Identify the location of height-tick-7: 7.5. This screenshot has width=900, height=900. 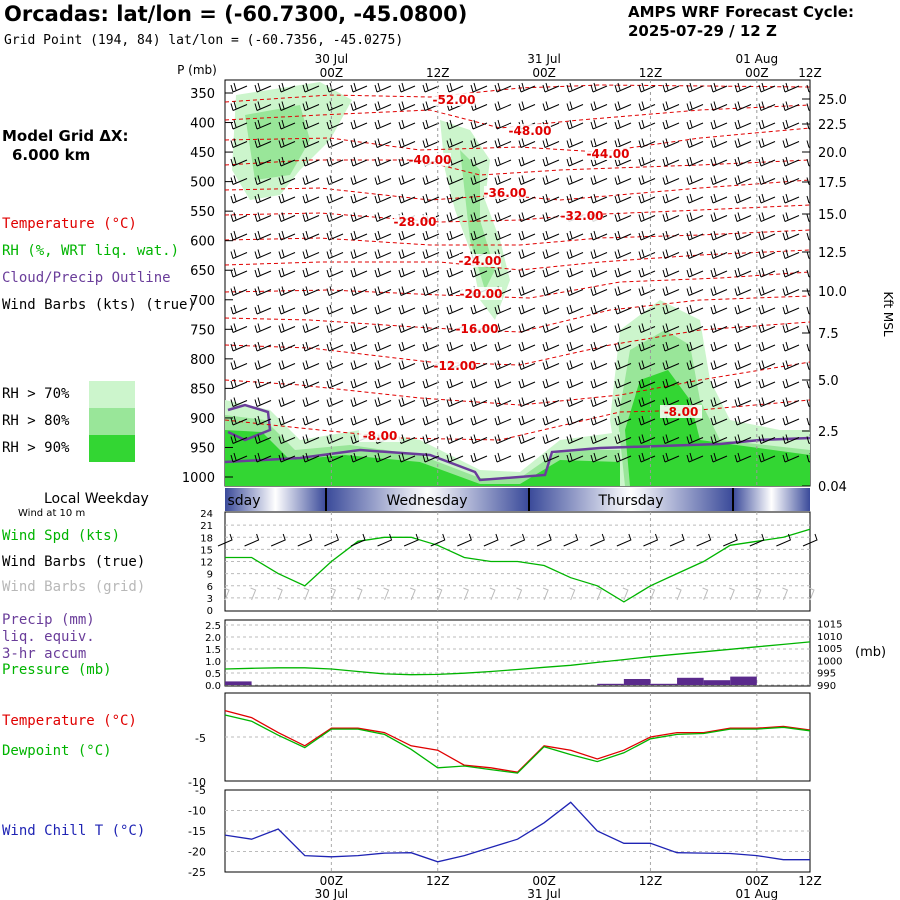
(828, 334).